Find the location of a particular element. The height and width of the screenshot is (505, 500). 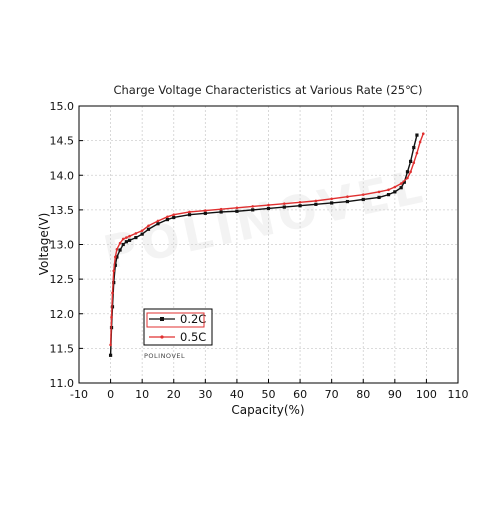

legend-label-0-5c: 0.5C is located at coordinates (193, 337).